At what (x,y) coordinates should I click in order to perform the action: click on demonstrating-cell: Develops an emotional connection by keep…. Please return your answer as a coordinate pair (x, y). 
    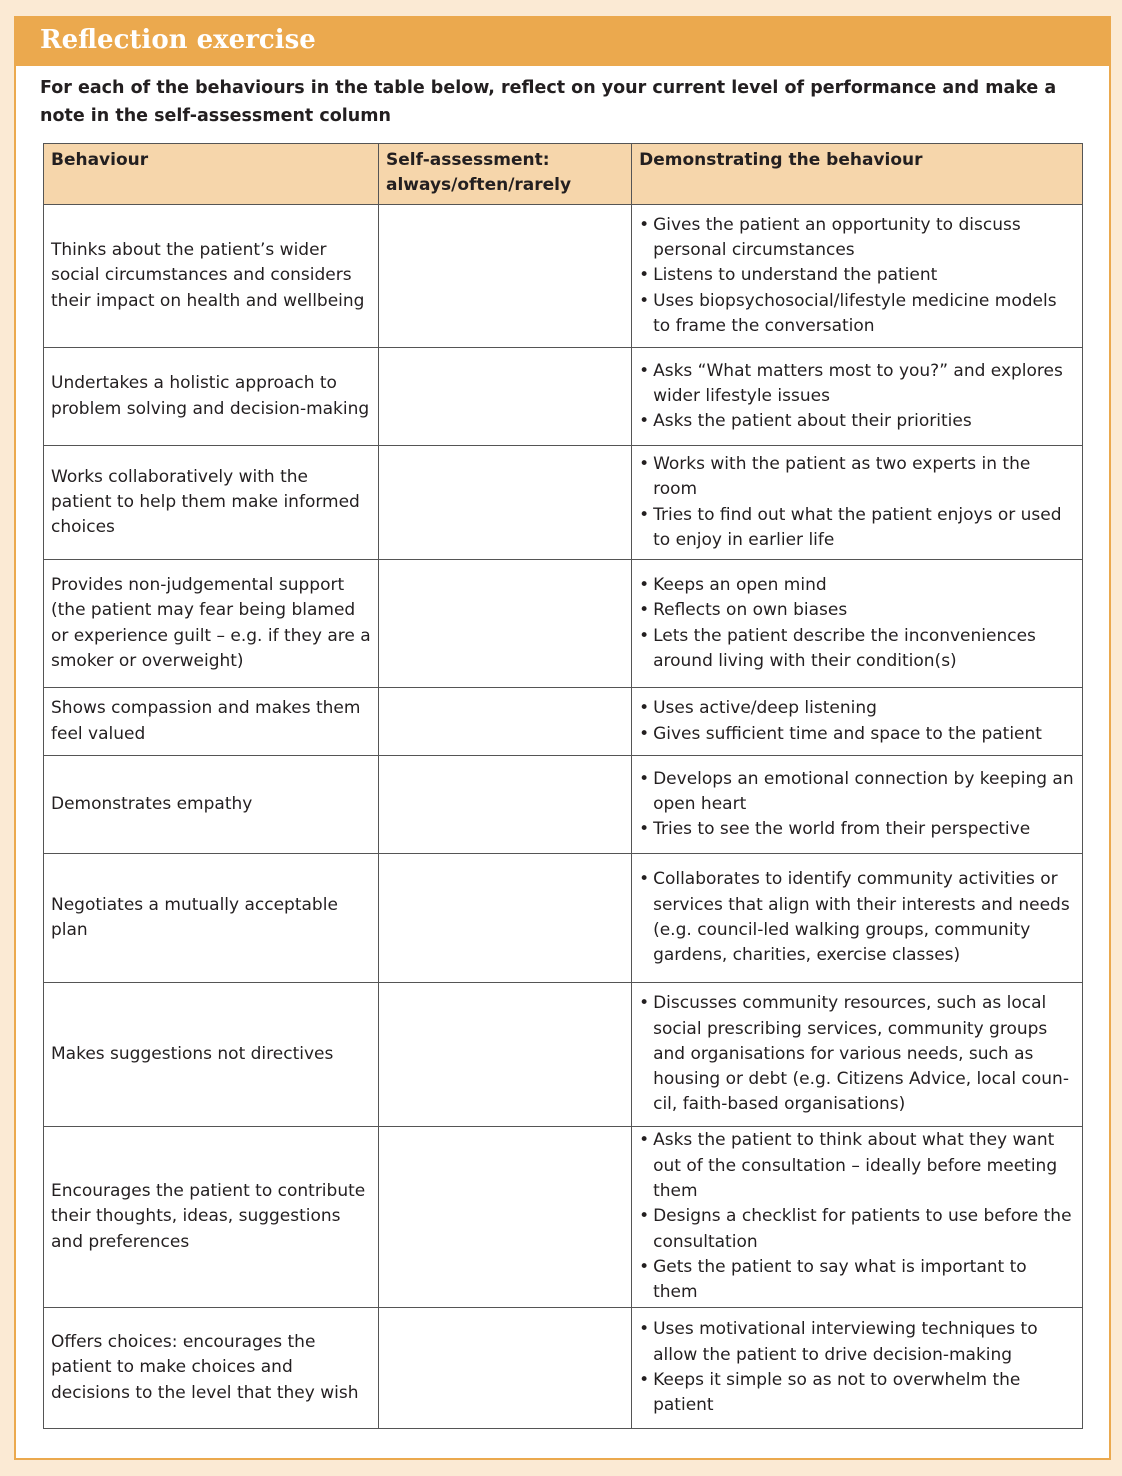
    Looking at the image, I should click on (857, 804).